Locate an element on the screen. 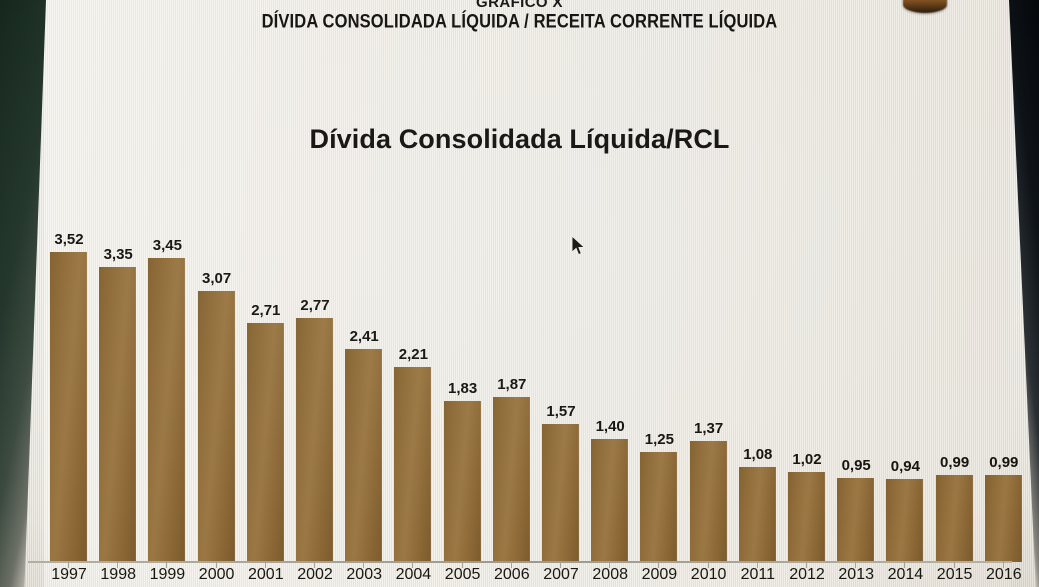 This screenshot has width=1039, height=587. bar-value-label: 0,99 is located at coordinates (1004, 462).